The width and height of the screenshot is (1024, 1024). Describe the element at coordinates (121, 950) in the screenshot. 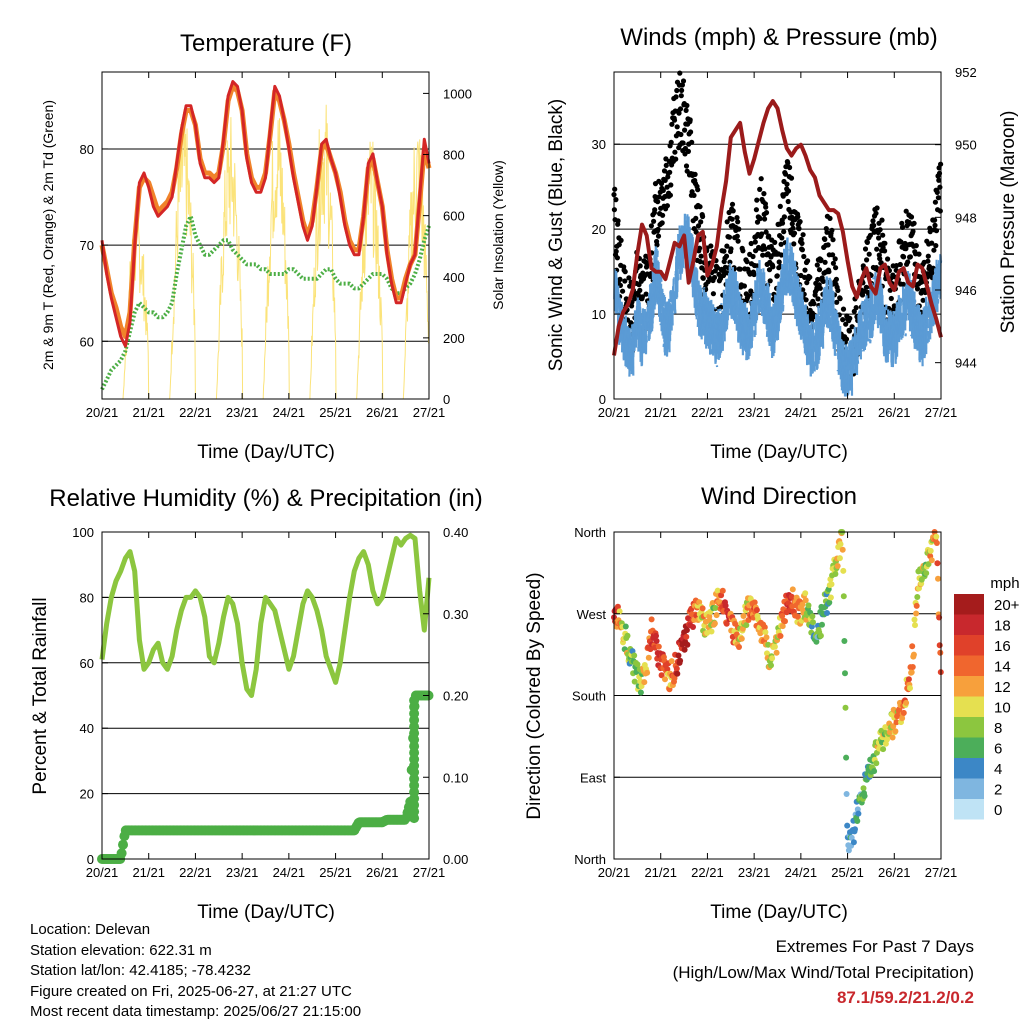

I see `station-elevation: Station elevation: 622.31 m` at that location.